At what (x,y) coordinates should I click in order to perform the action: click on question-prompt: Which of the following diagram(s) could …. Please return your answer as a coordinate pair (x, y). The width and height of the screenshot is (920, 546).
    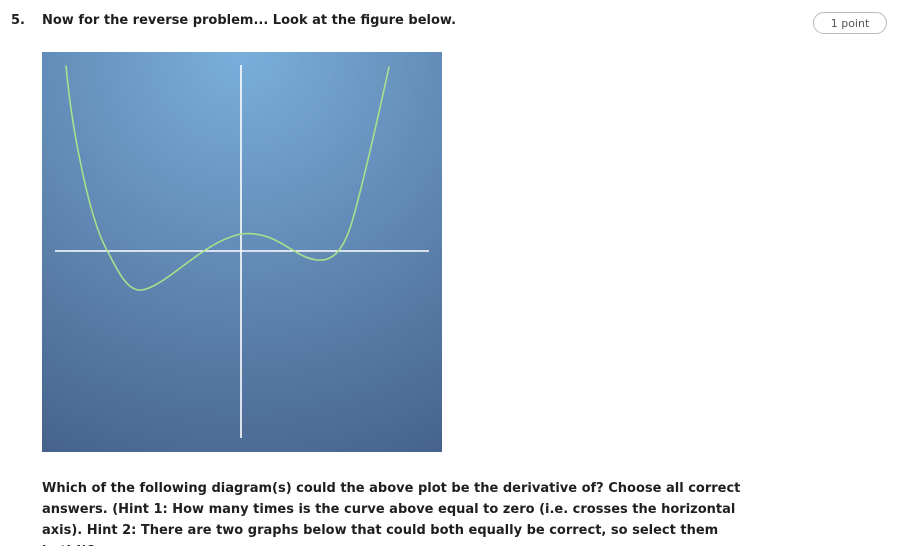
    Looking at the image, I should click on (391, 513).